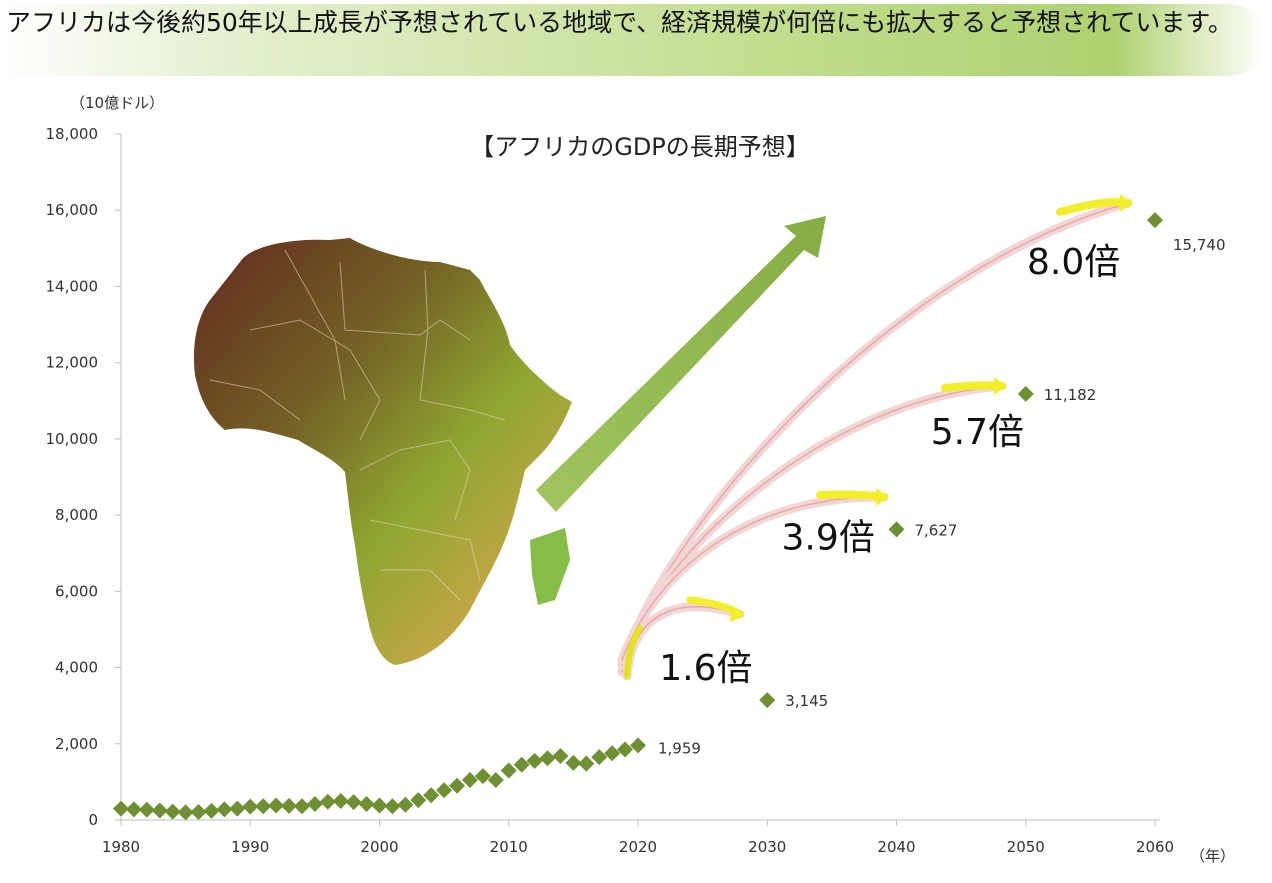  Describe the element at coordinates (121, 847) in the screenshot. I see `x-tick-label: 1980` at that location.